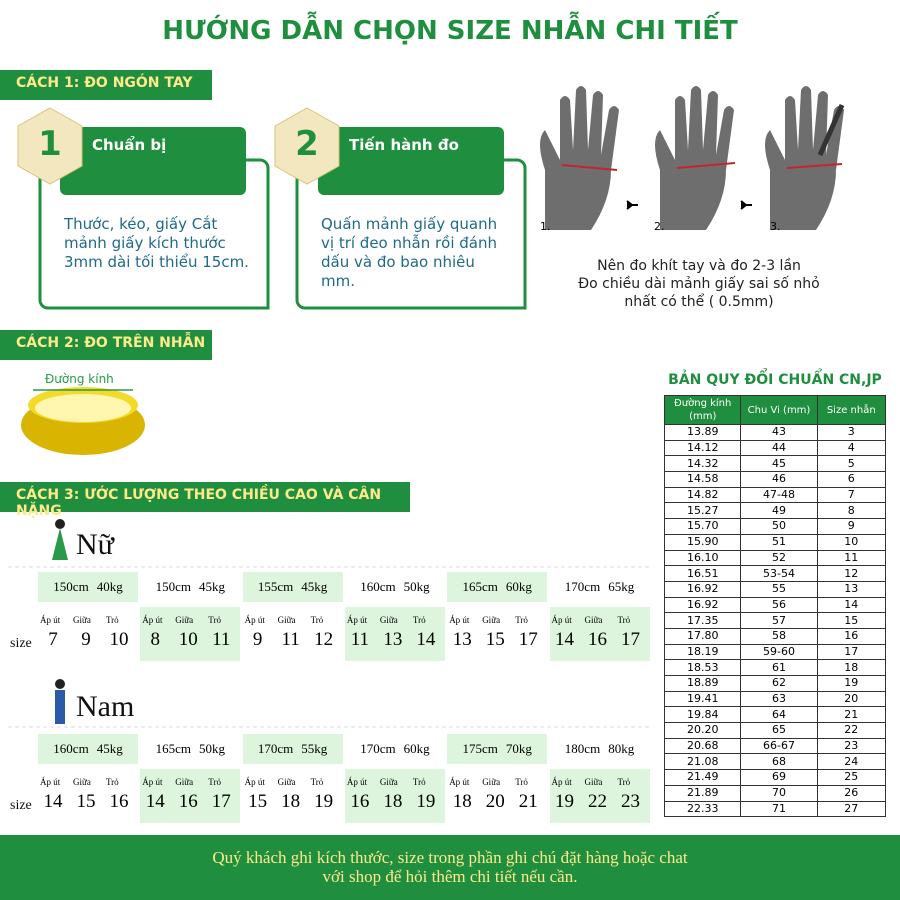 The image size is (900, 900). Describe the element at coordinates (702, 715) in the screenshot. I see `table-cell: 19.84` at that location.